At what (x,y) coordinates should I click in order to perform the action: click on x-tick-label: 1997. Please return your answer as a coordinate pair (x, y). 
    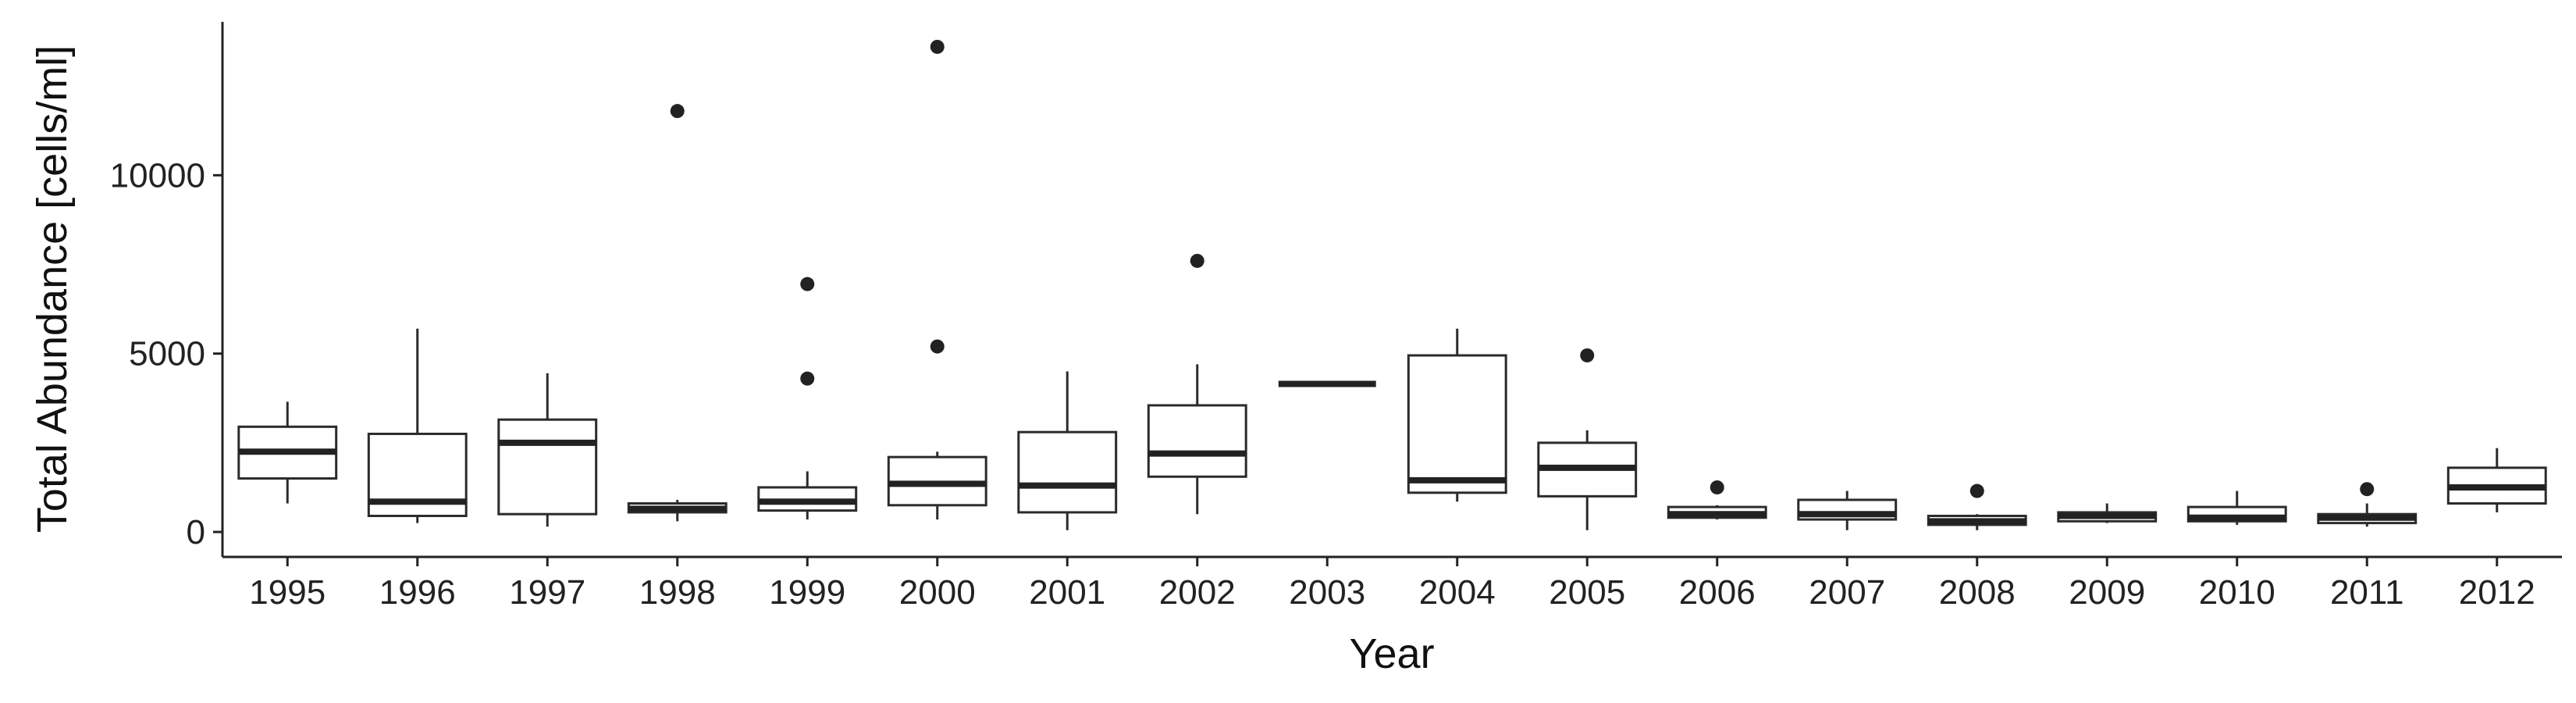
    Looking at the image, I should click on (547, 592).